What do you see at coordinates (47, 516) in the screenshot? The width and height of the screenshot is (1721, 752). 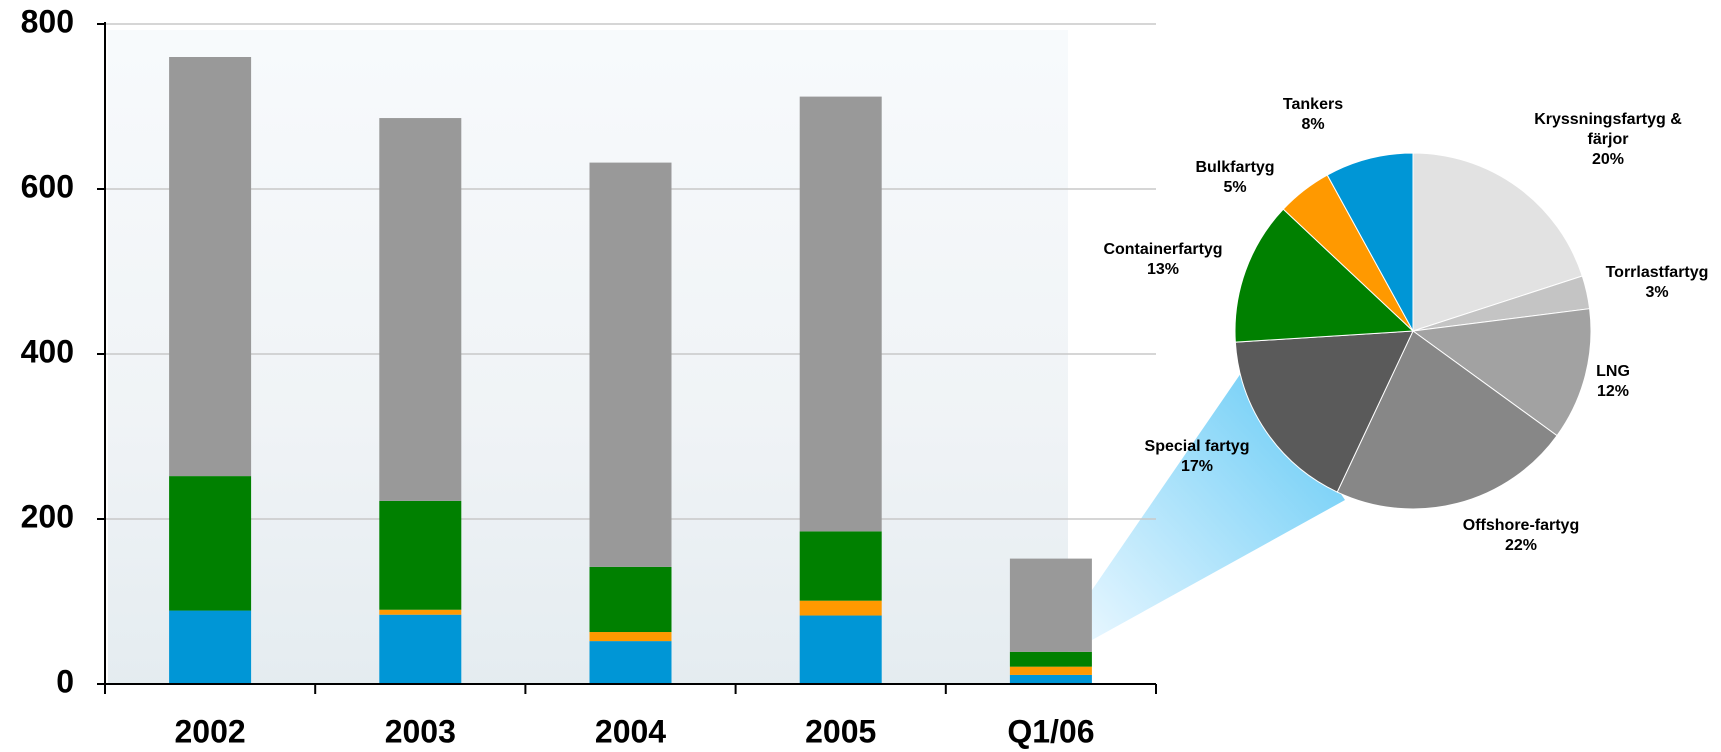 I see `y-tick-label: 200` at bounding box center [47, 516].